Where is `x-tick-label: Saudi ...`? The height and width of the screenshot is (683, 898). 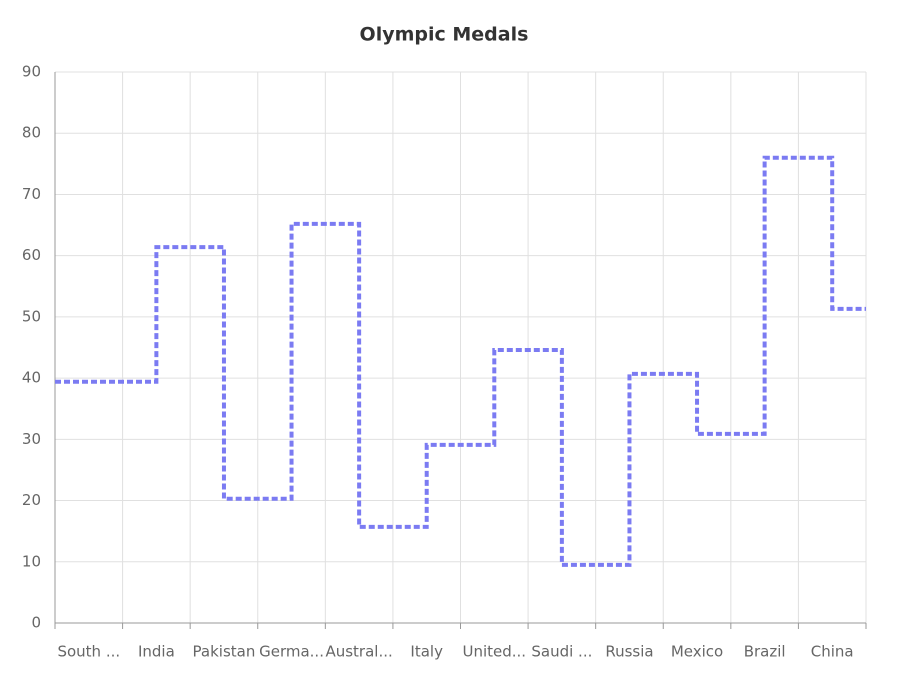 x-tick-label: Saudi ... is located at coordinates (561, 652).